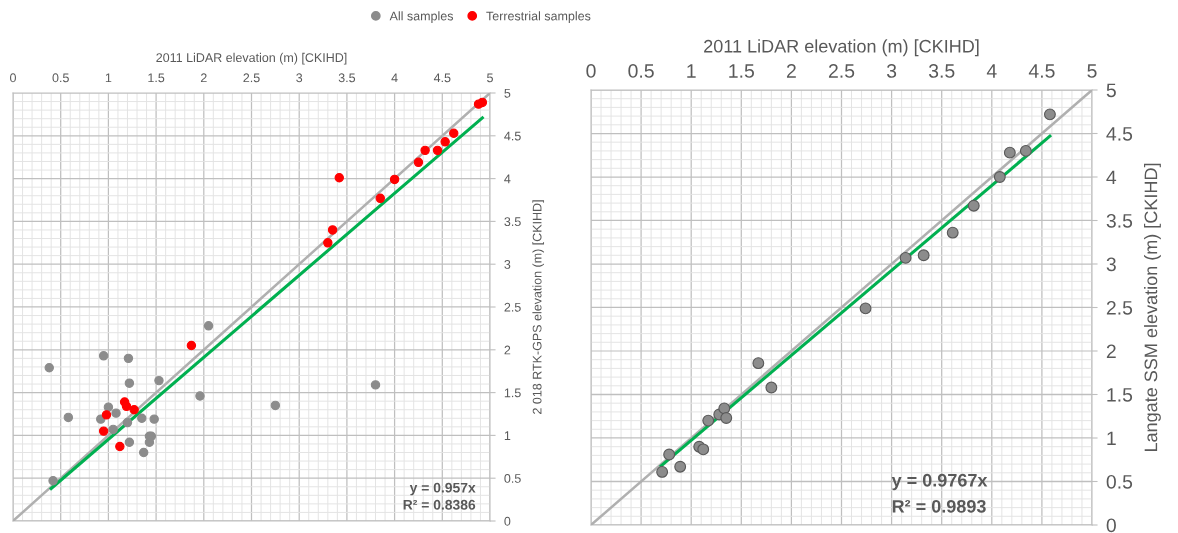 This screenshot has width=1178, height=533. I want to click on annotation: R² = 0.9893, so click(939, 506).